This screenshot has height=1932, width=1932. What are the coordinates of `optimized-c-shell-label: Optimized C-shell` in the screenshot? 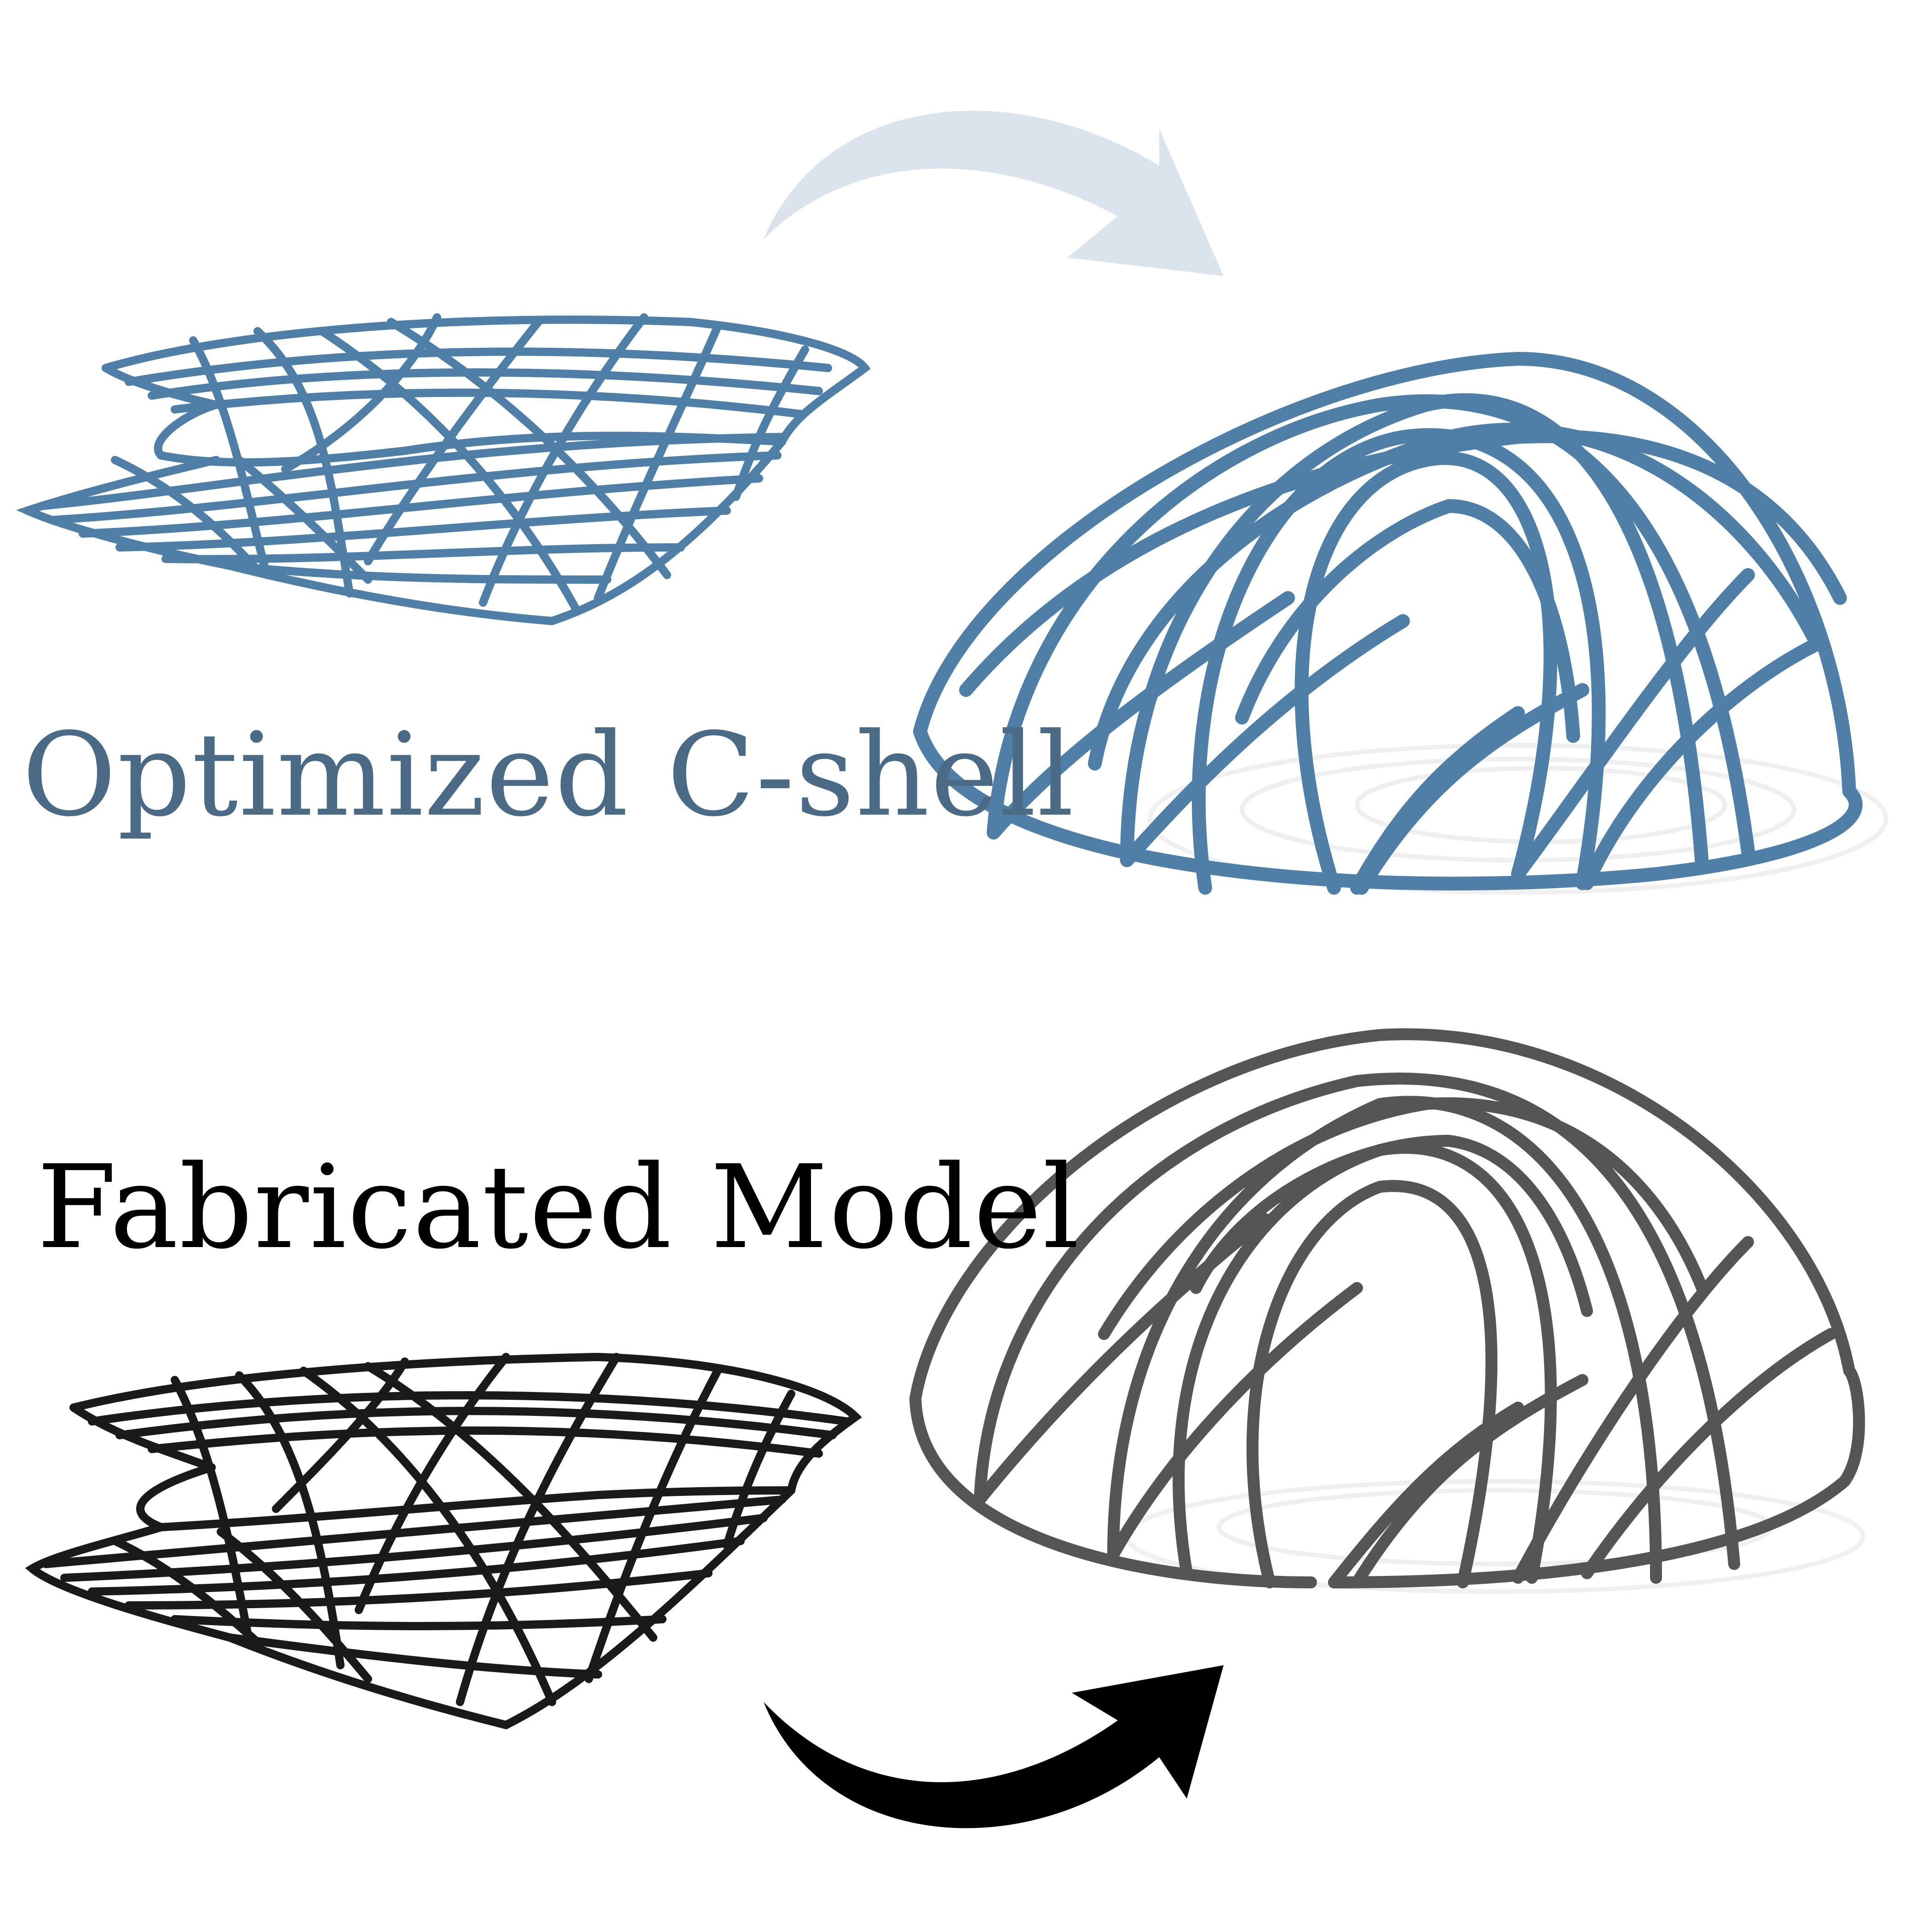 It's located at (548, 775).